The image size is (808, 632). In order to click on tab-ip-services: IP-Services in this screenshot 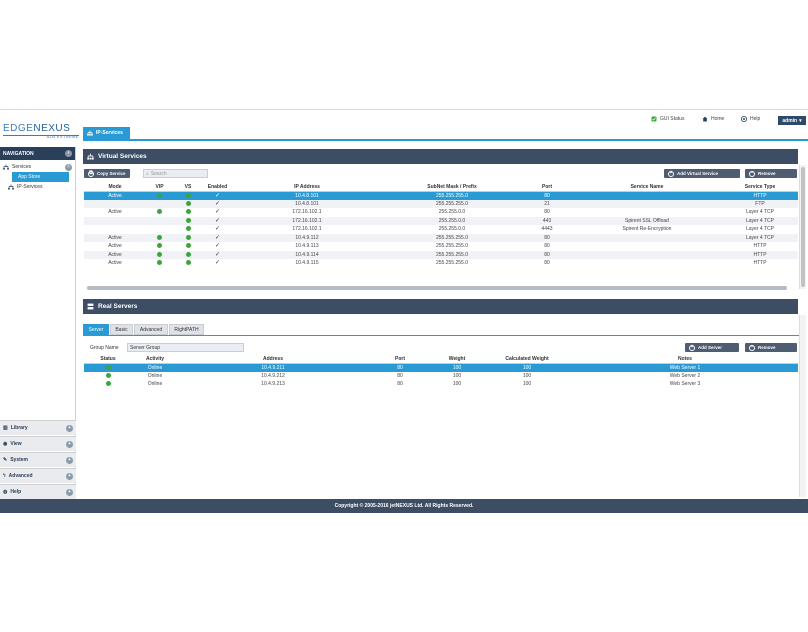, I will do `click(106, 133)`.